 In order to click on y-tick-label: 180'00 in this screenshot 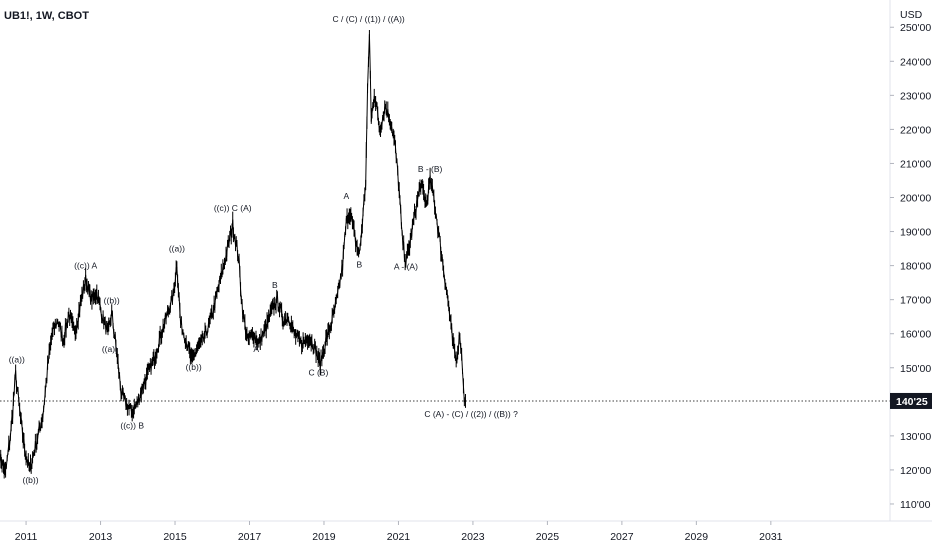, I will do `click(915, 267)`.